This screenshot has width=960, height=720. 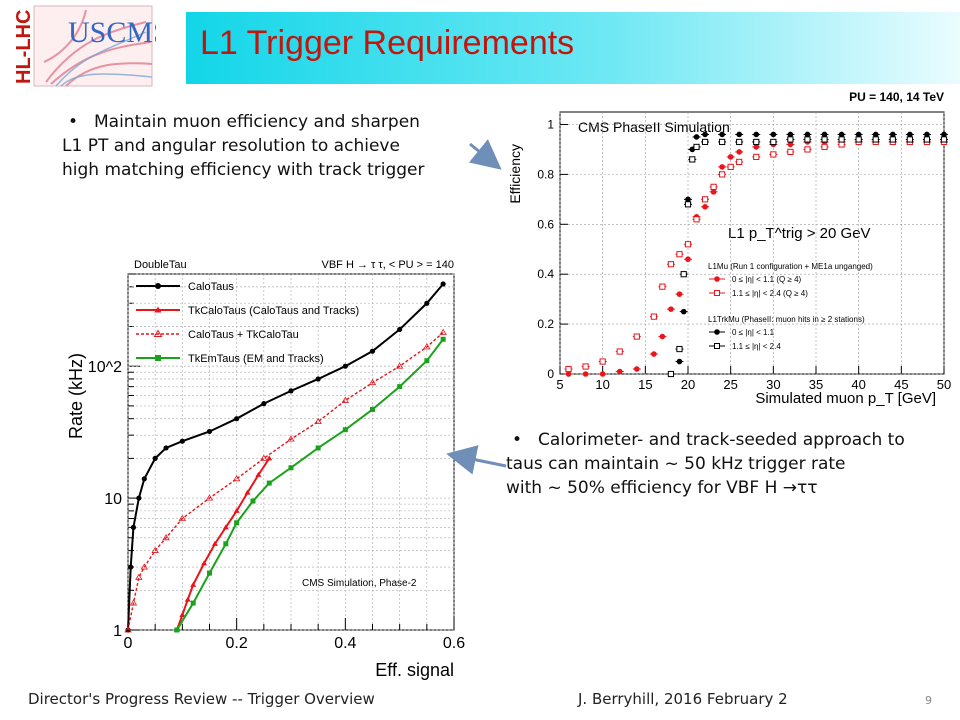 I want to click on rate-x-tick-label: 0.4, so click(x=345, y=643).